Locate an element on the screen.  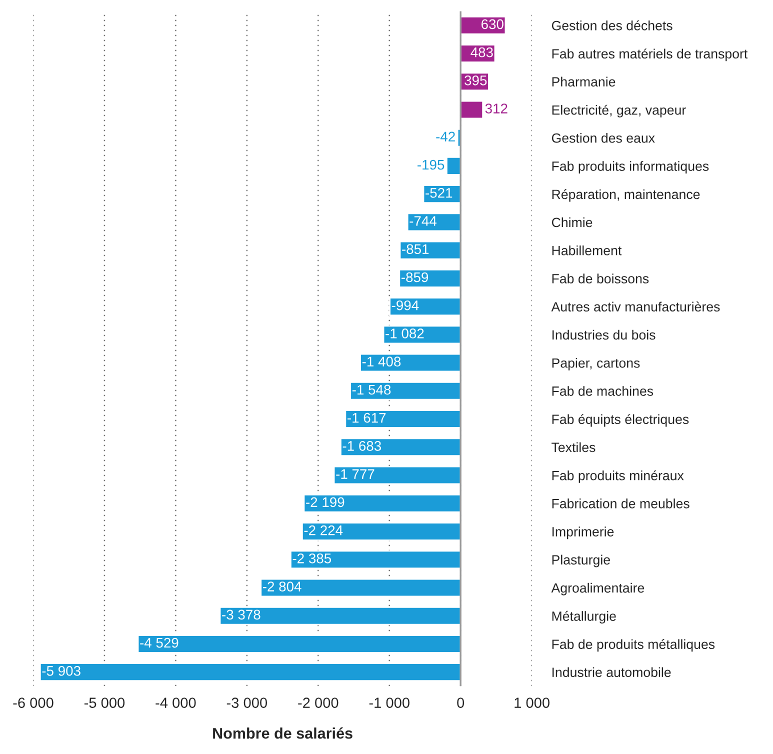
x-tick-label: -1 000 is located at coordinates (389, 703).